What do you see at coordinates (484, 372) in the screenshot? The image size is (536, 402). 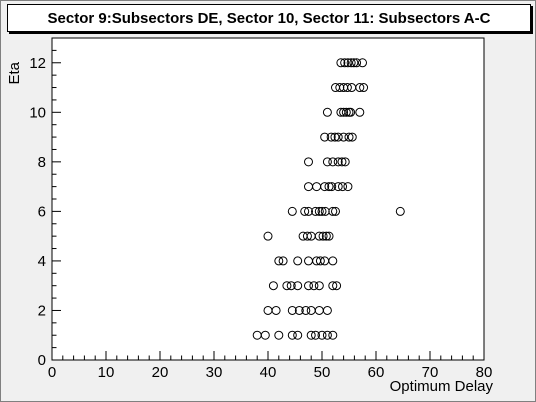 I see `x-tick-label: 80` at bounding box center [484, 372].